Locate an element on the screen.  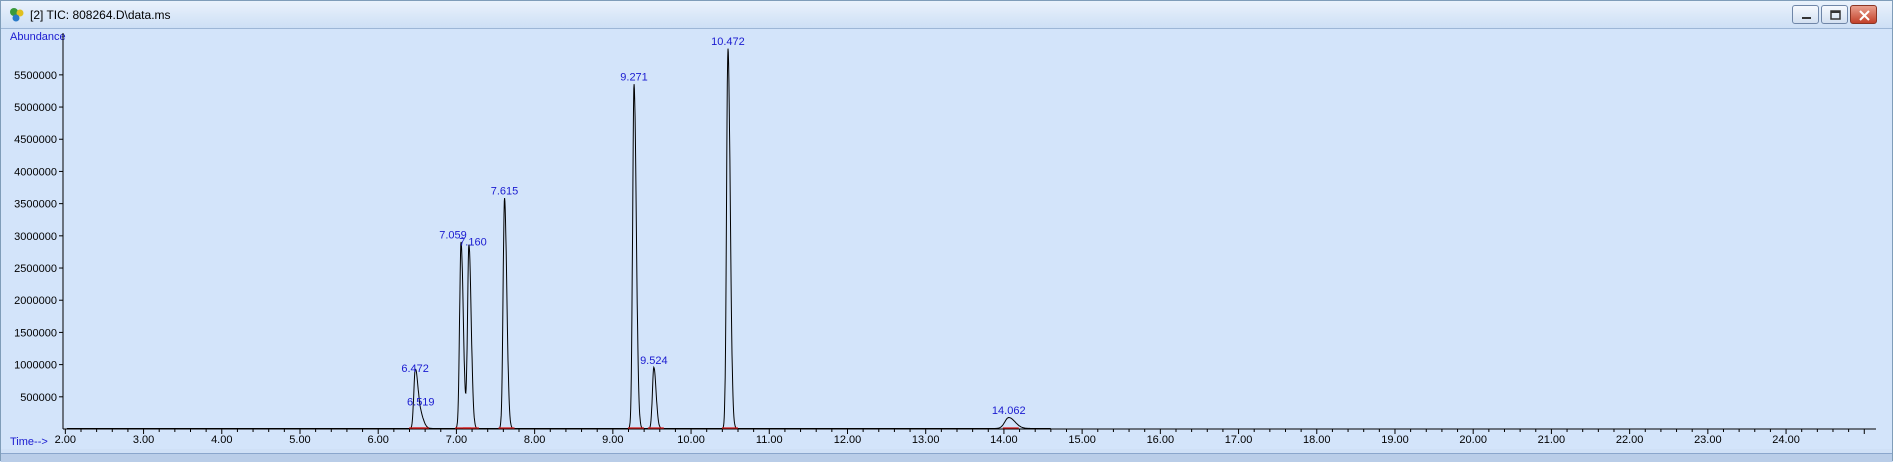
y-tick-label: 500000 is located at coordinates (38, 398).